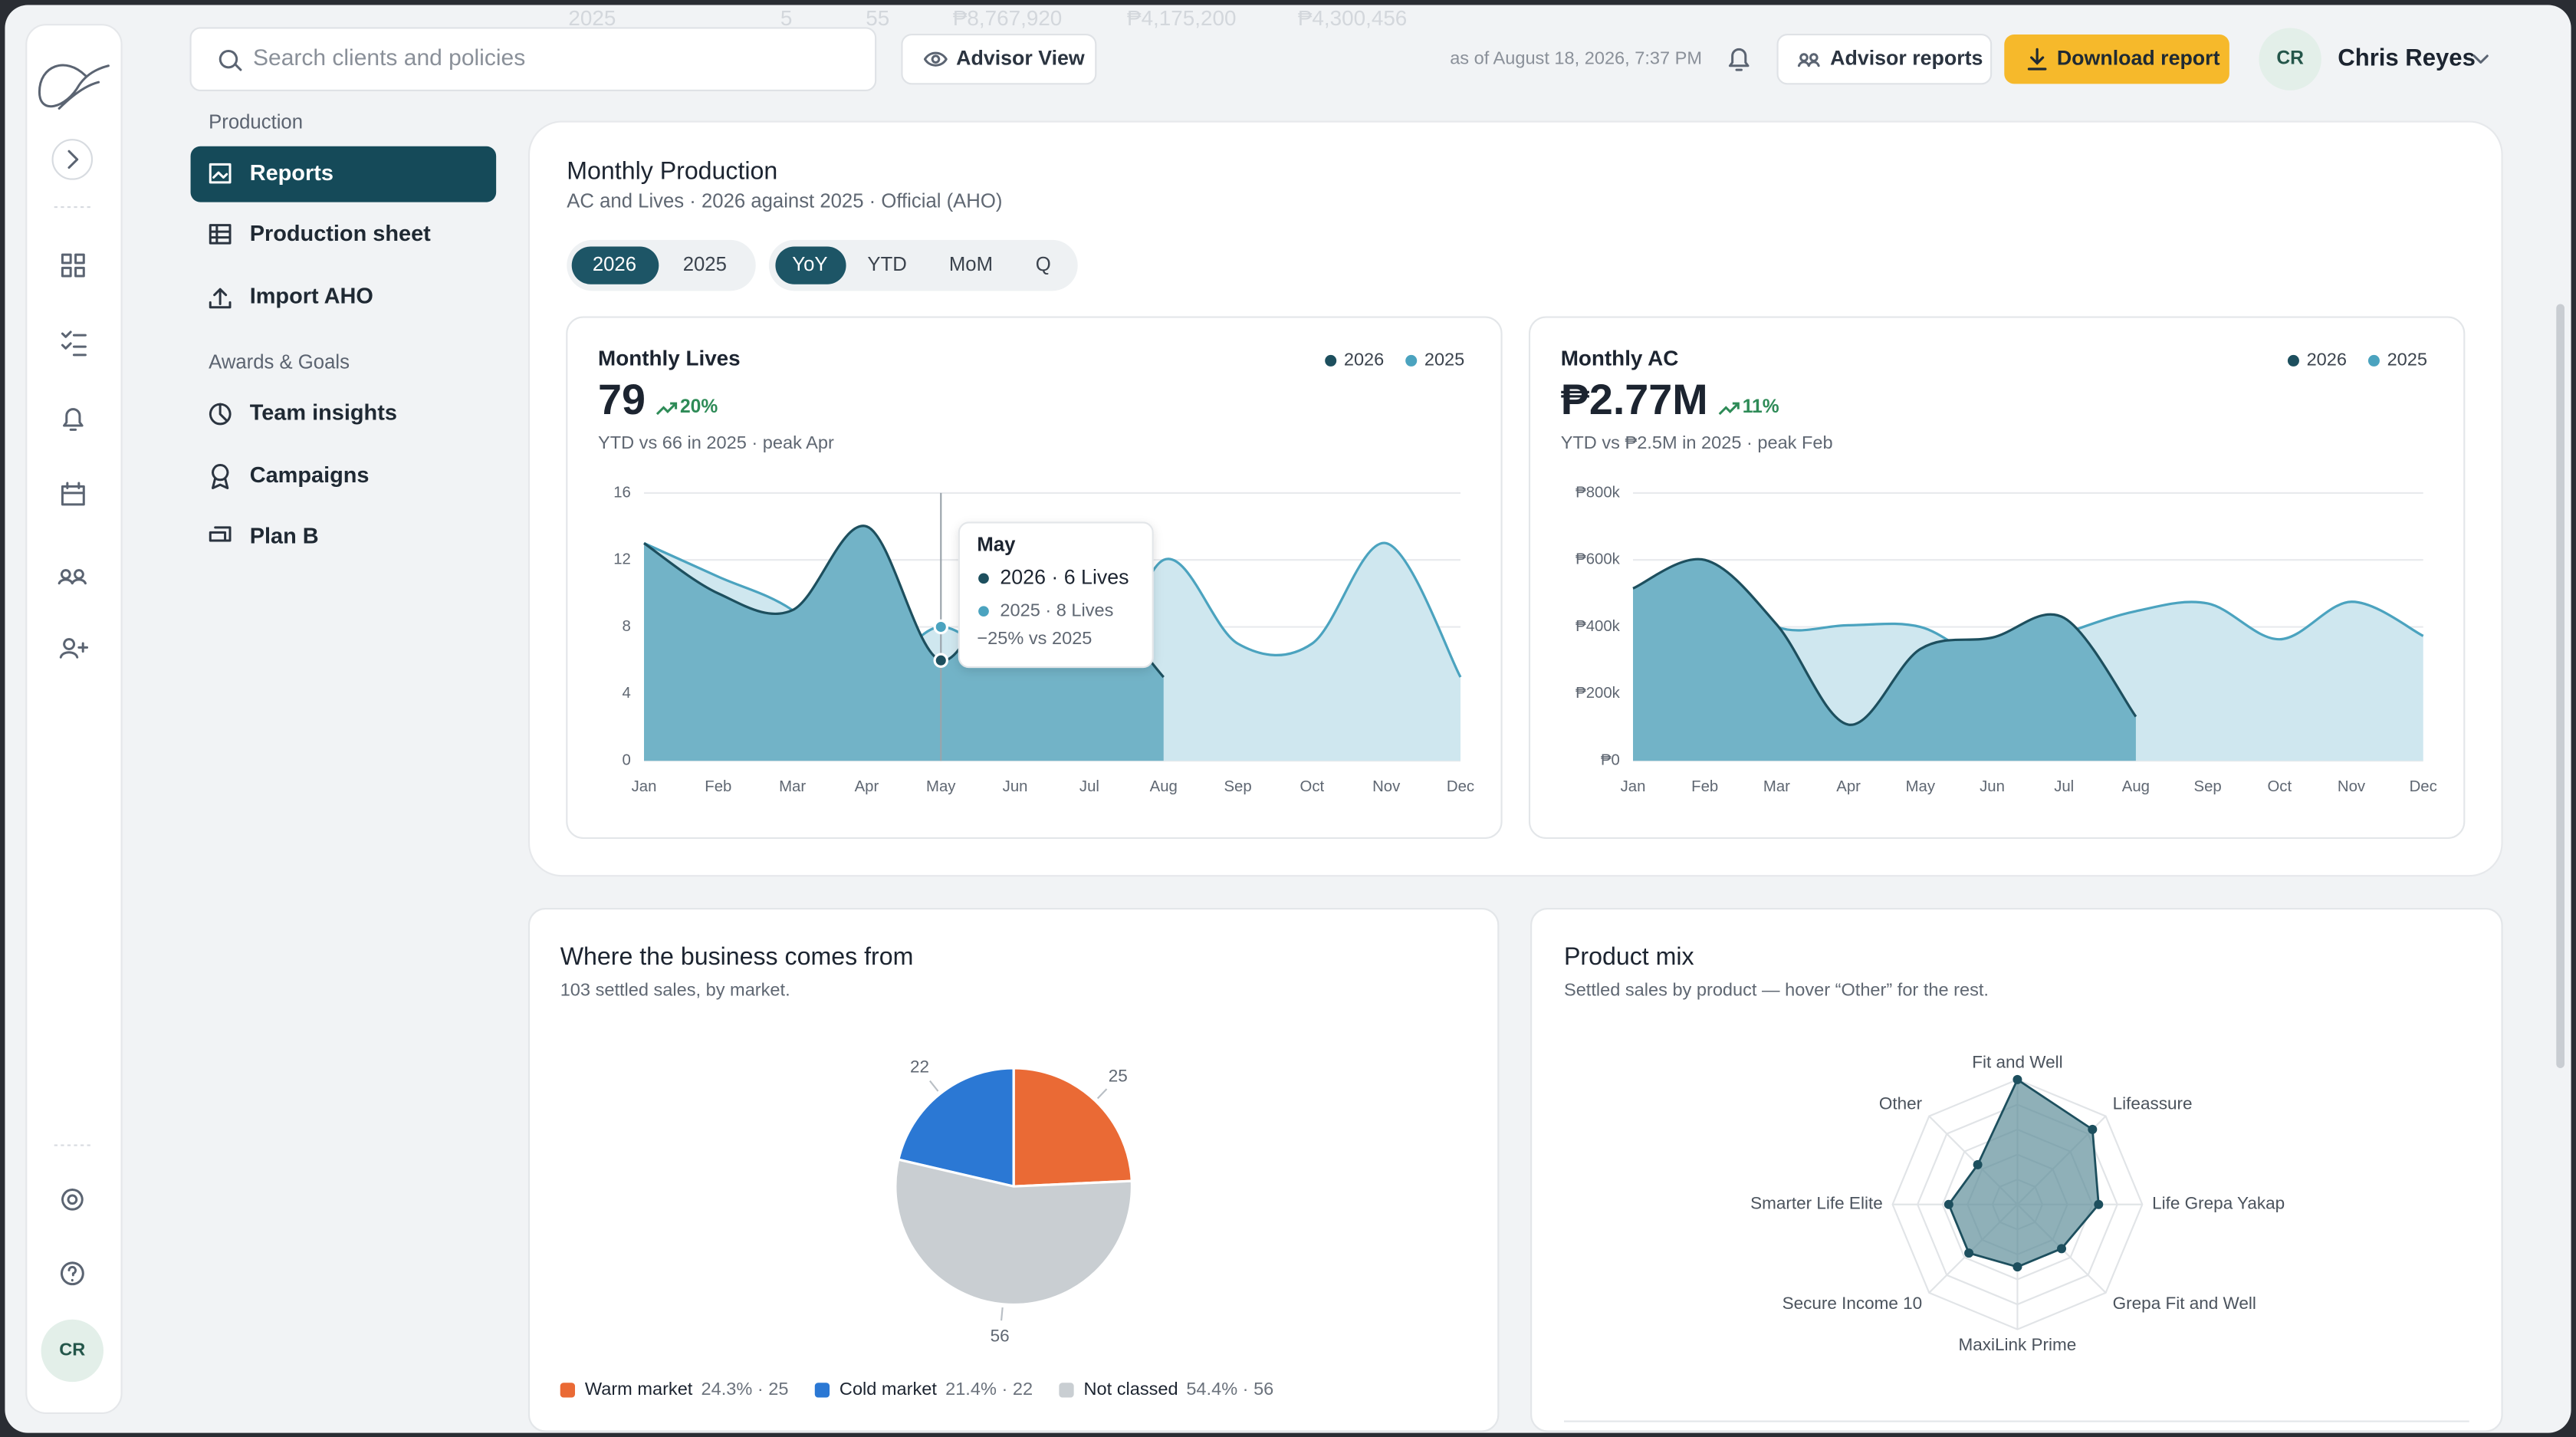 The image size is (2576, 1437). I want to click on x-tick-label: Dec, so click(1460, 786).